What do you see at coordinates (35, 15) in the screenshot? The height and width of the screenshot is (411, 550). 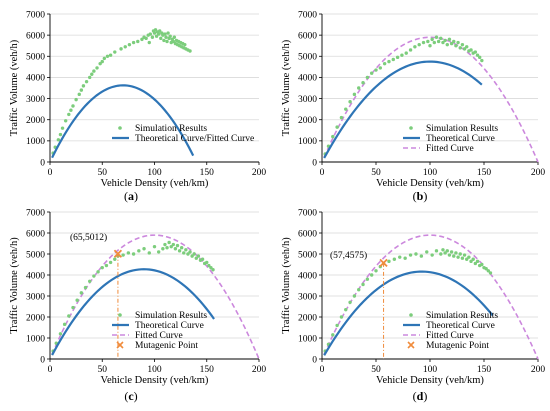 I see `y-tick-label: 7000` at bounding box center [35, 15].